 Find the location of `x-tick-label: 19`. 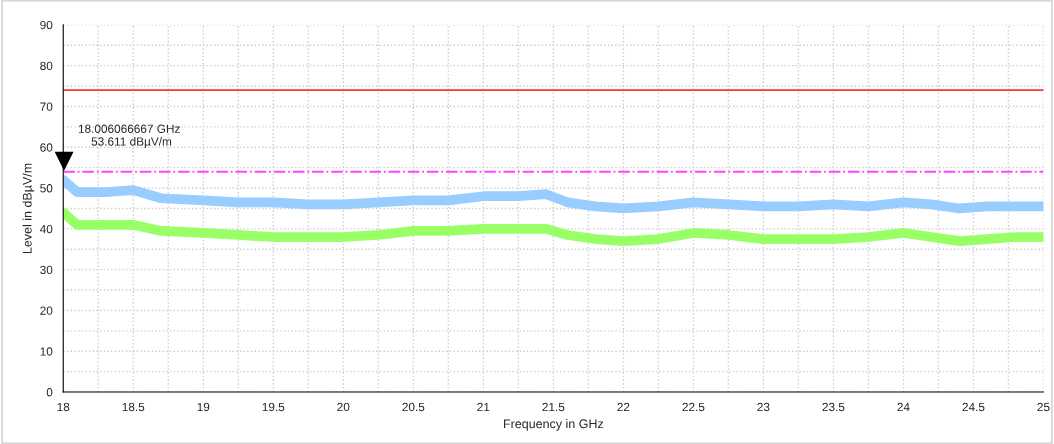

x-tick-label: 19 is located at coordinates (203, 407).